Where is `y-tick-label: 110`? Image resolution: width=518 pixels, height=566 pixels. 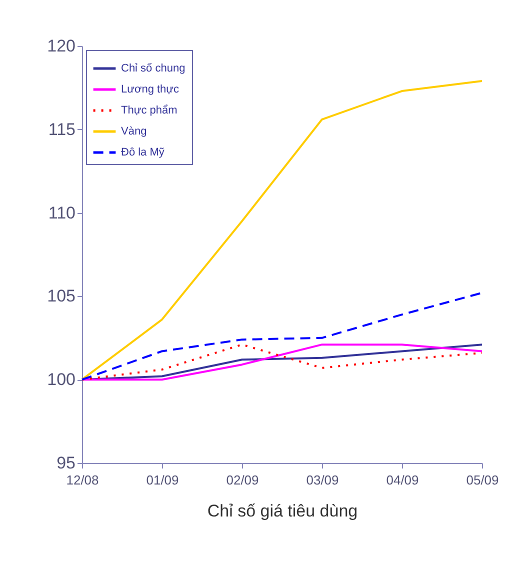 y-tick-label: 110 is located at coordinates (62, 212).